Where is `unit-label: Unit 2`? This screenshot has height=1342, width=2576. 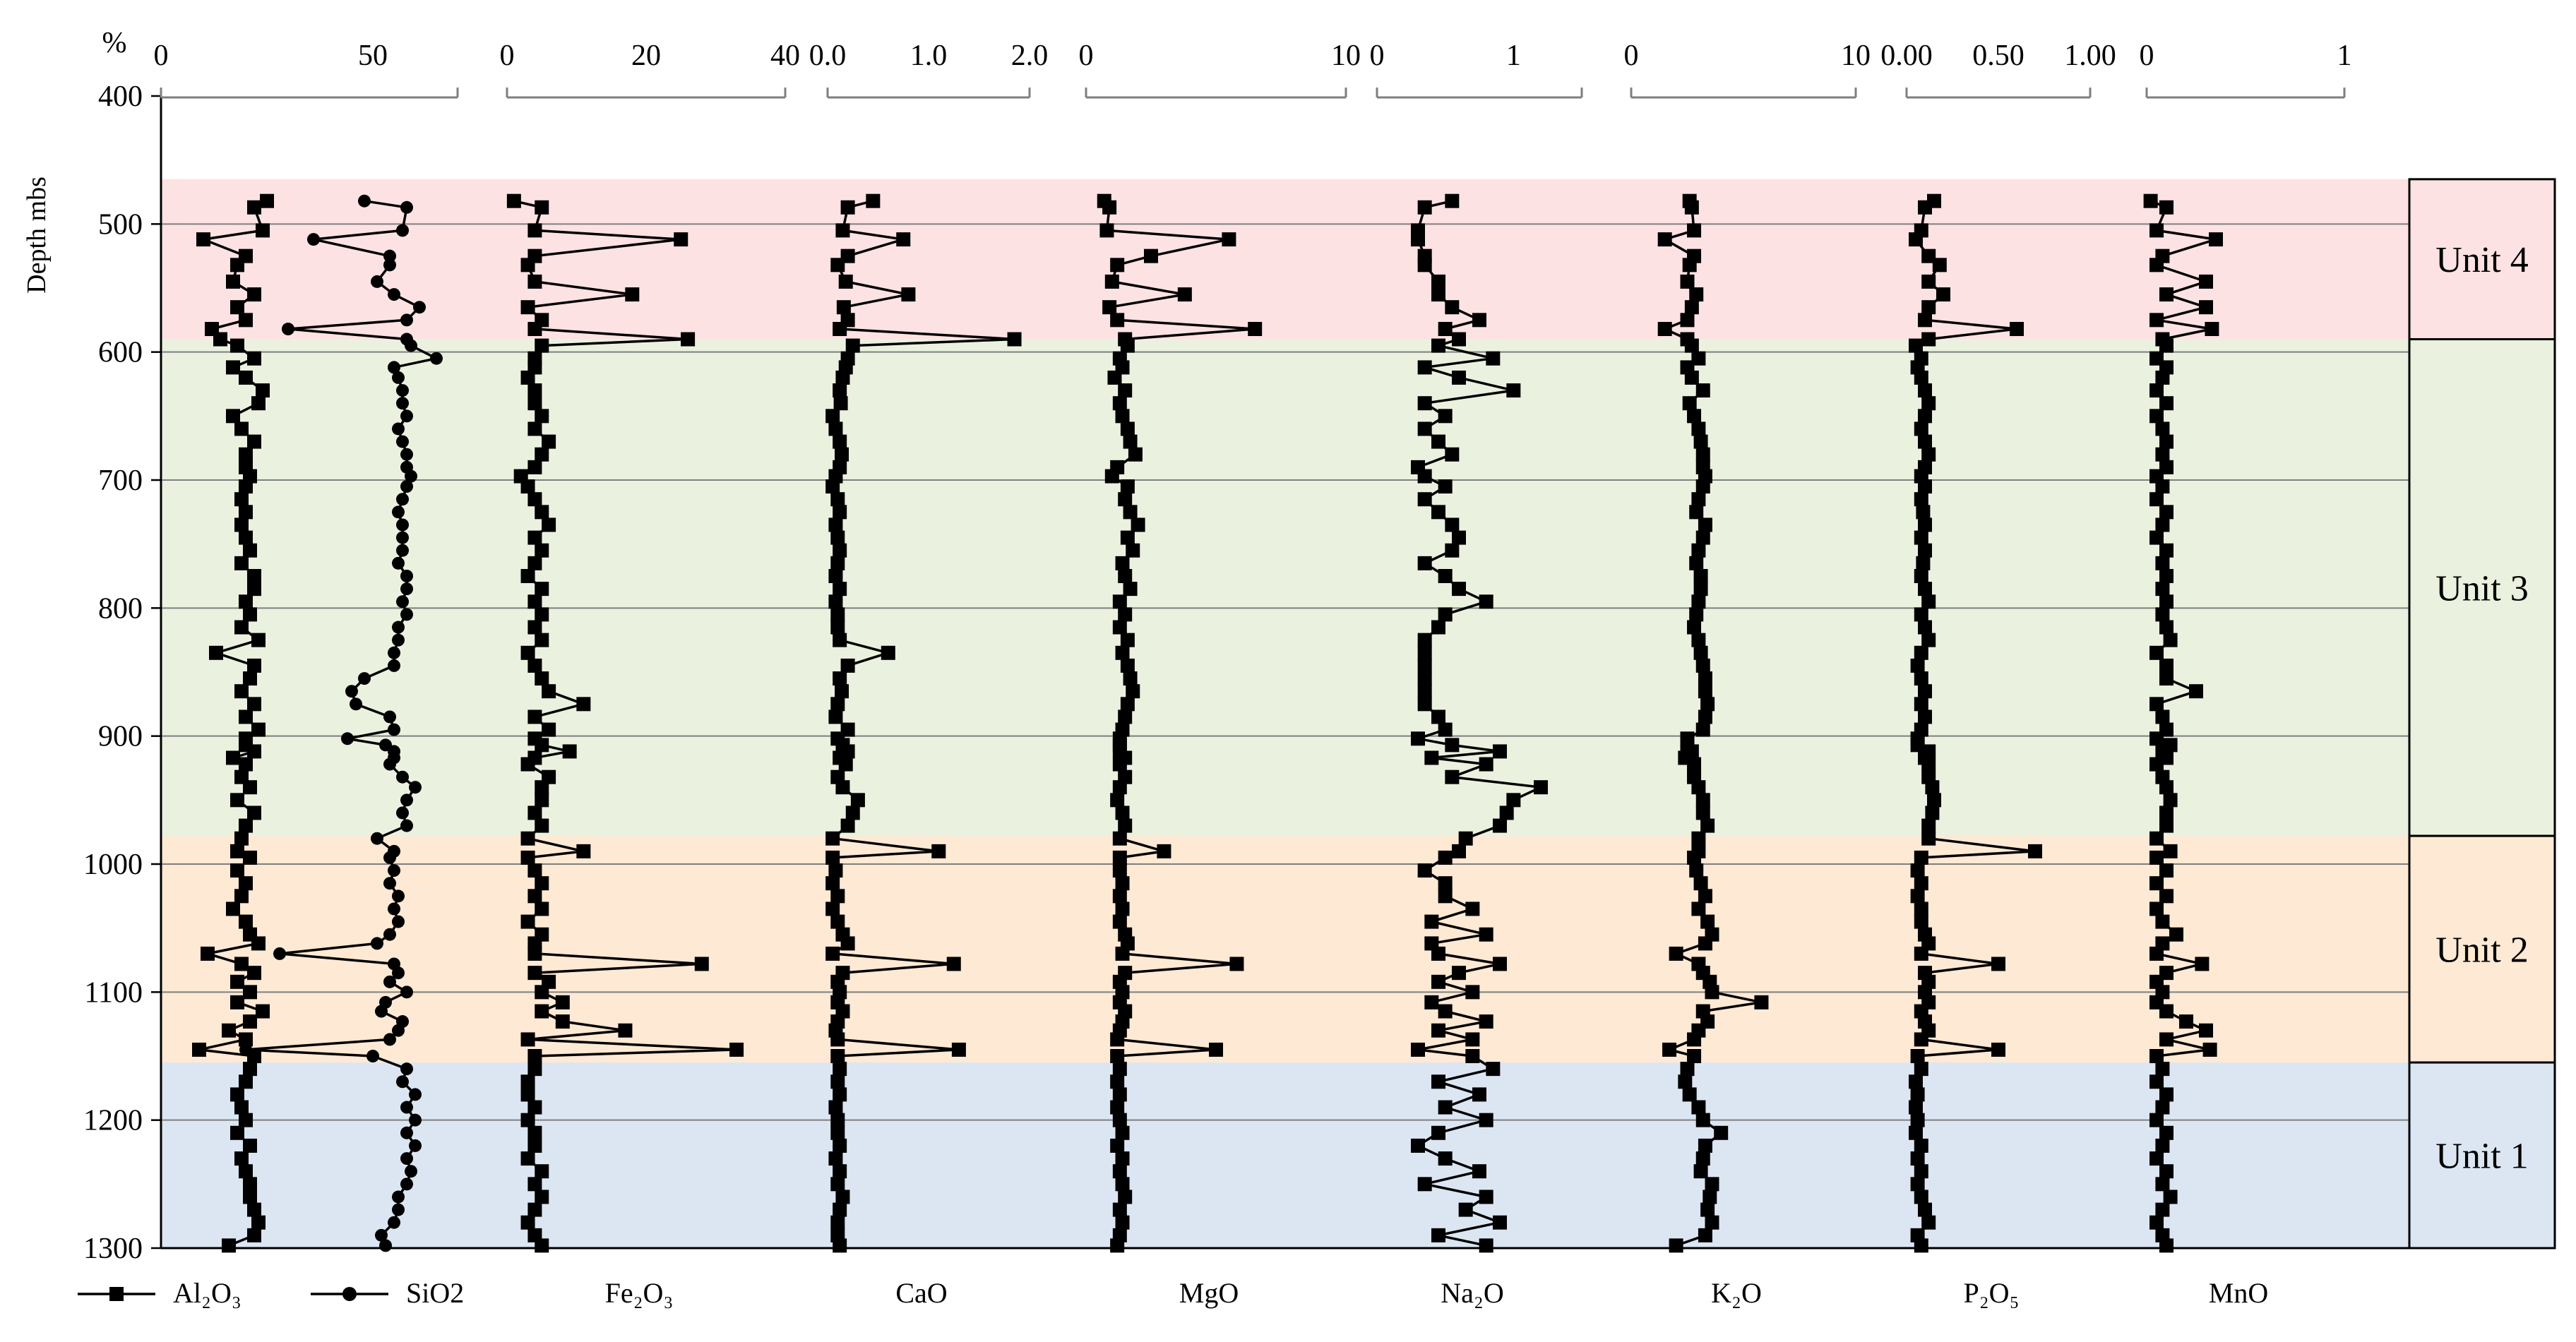 unit-label: Unit 2 is located at coordinates (2481, 951).